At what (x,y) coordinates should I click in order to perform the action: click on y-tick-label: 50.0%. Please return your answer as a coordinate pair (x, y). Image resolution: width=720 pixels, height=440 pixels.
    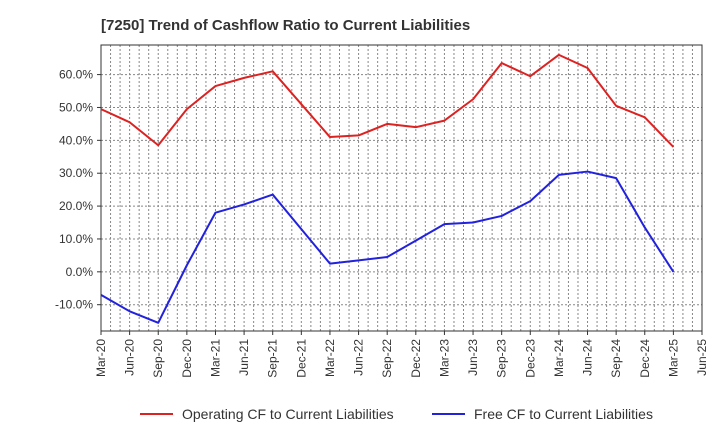
    Looking at the image, I should click on (76, 107).